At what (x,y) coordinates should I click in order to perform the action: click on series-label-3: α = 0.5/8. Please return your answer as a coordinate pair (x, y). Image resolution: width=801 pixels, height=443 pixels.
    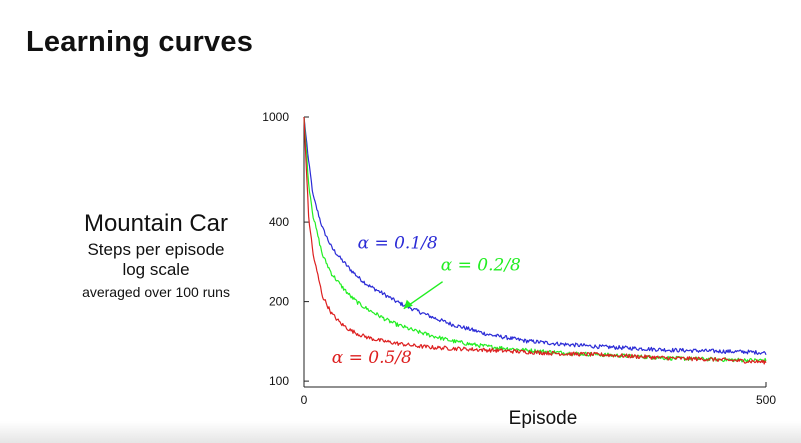
    Looking at the image, I should click on (372, 358).